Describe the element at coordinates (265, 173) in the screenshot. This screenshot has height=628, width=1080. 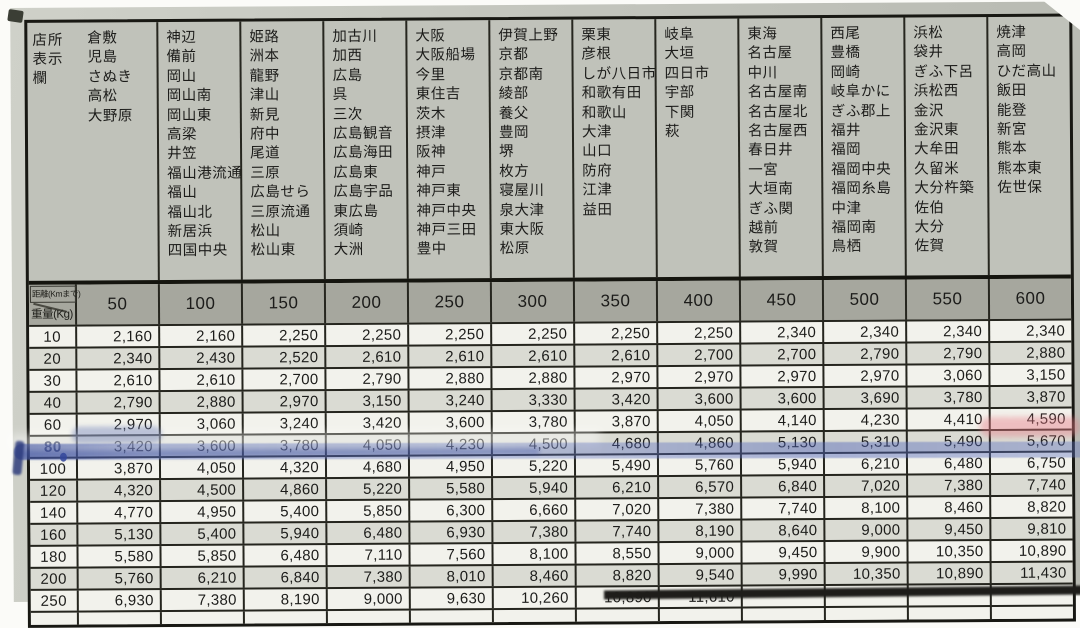
I see `station-name: 三原` at that location.